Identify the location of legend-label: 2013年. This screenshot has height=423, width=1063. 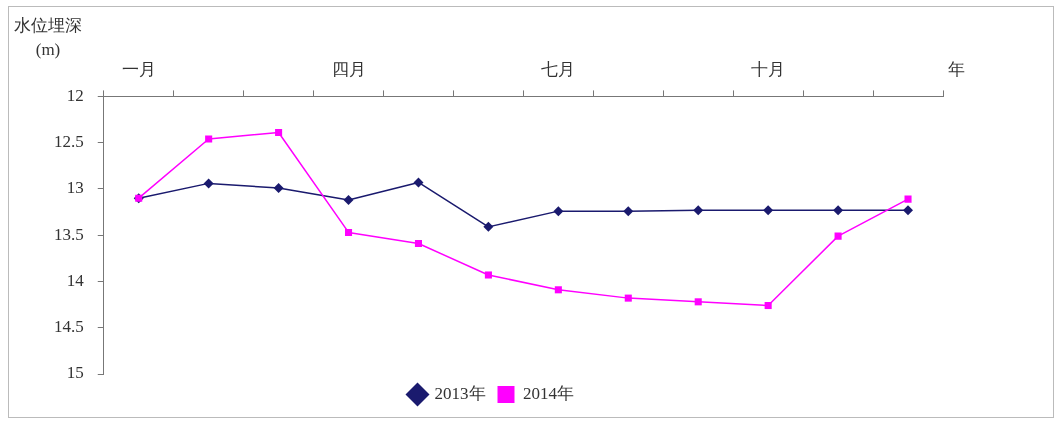
(460, 393).